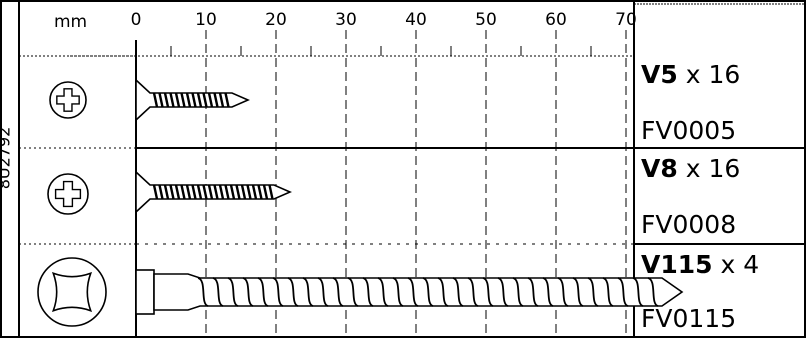  What do you see at coordinates (346, 20) in the screenshot?
I see `scale-tick-label: 30` at bounding box center [346, 20].